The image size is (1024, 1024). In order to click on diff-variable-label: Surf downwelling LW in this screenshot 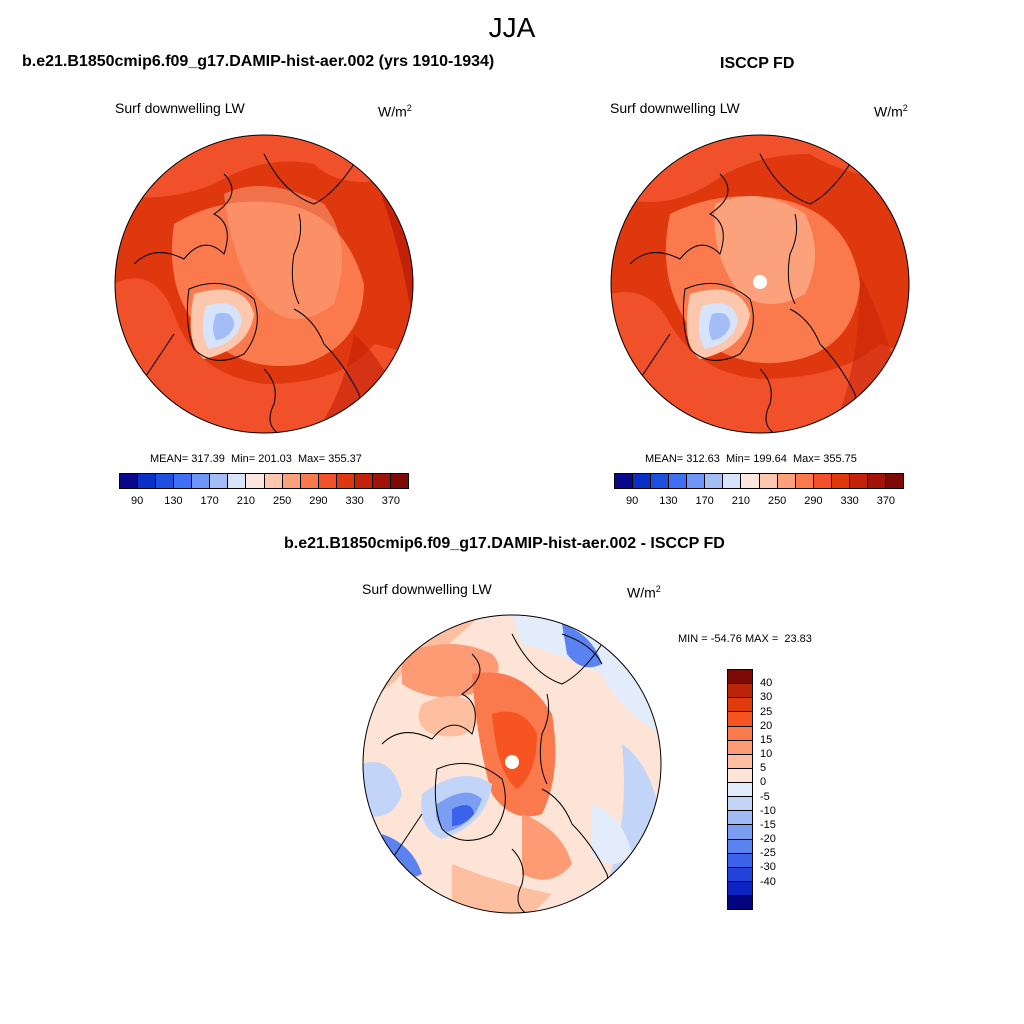, I will do `click(427, 589)`.